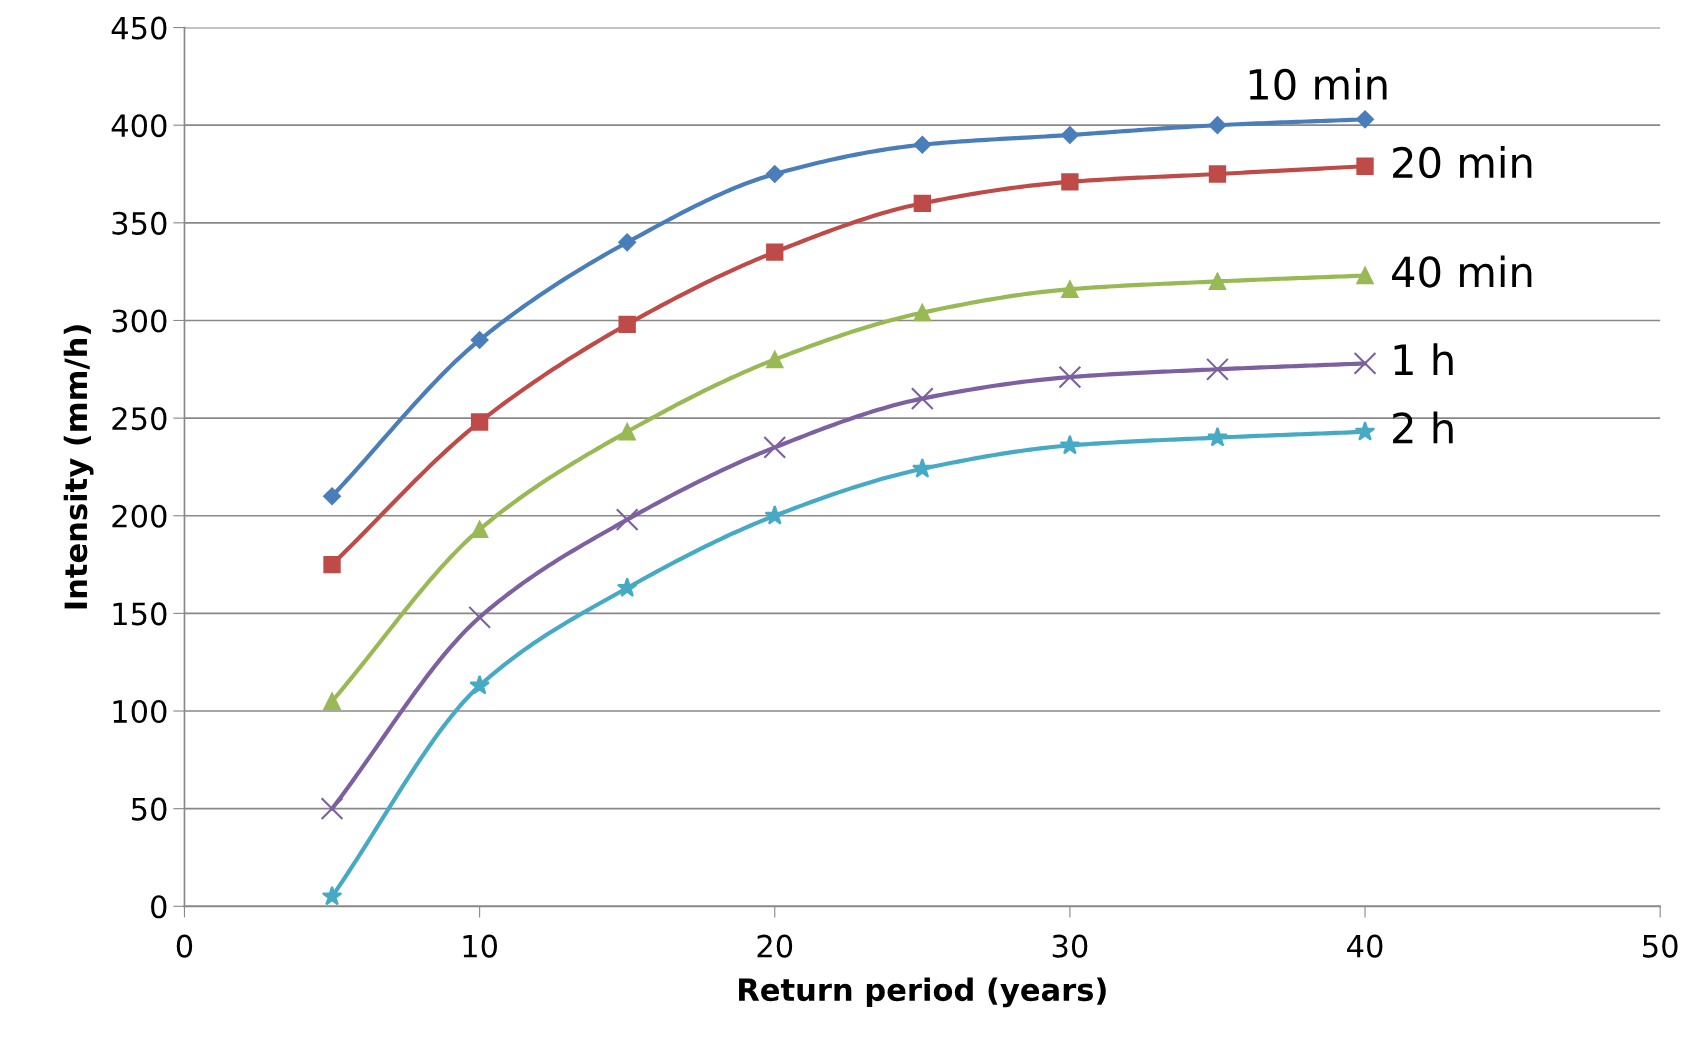 This screenshot has width=1708, height=1060. What do you see at coordinates (1462, 162) in the screenshot?
I see `series-label: 20 min` at bounding box center [1462, 162].